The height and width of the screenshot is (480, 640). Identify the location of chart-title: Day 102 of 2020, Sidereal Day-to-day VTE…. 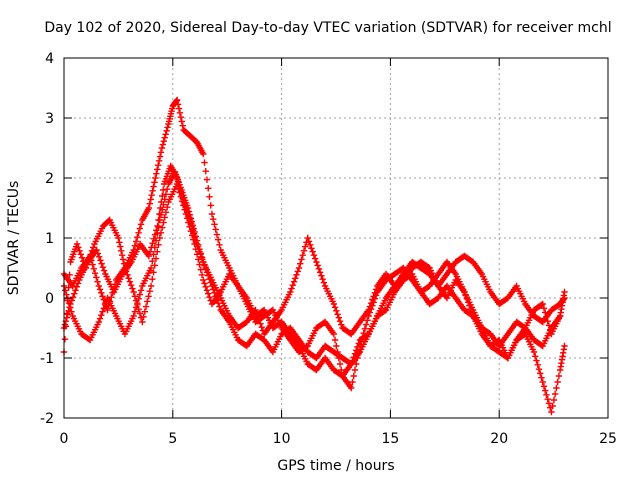
(327, 28).